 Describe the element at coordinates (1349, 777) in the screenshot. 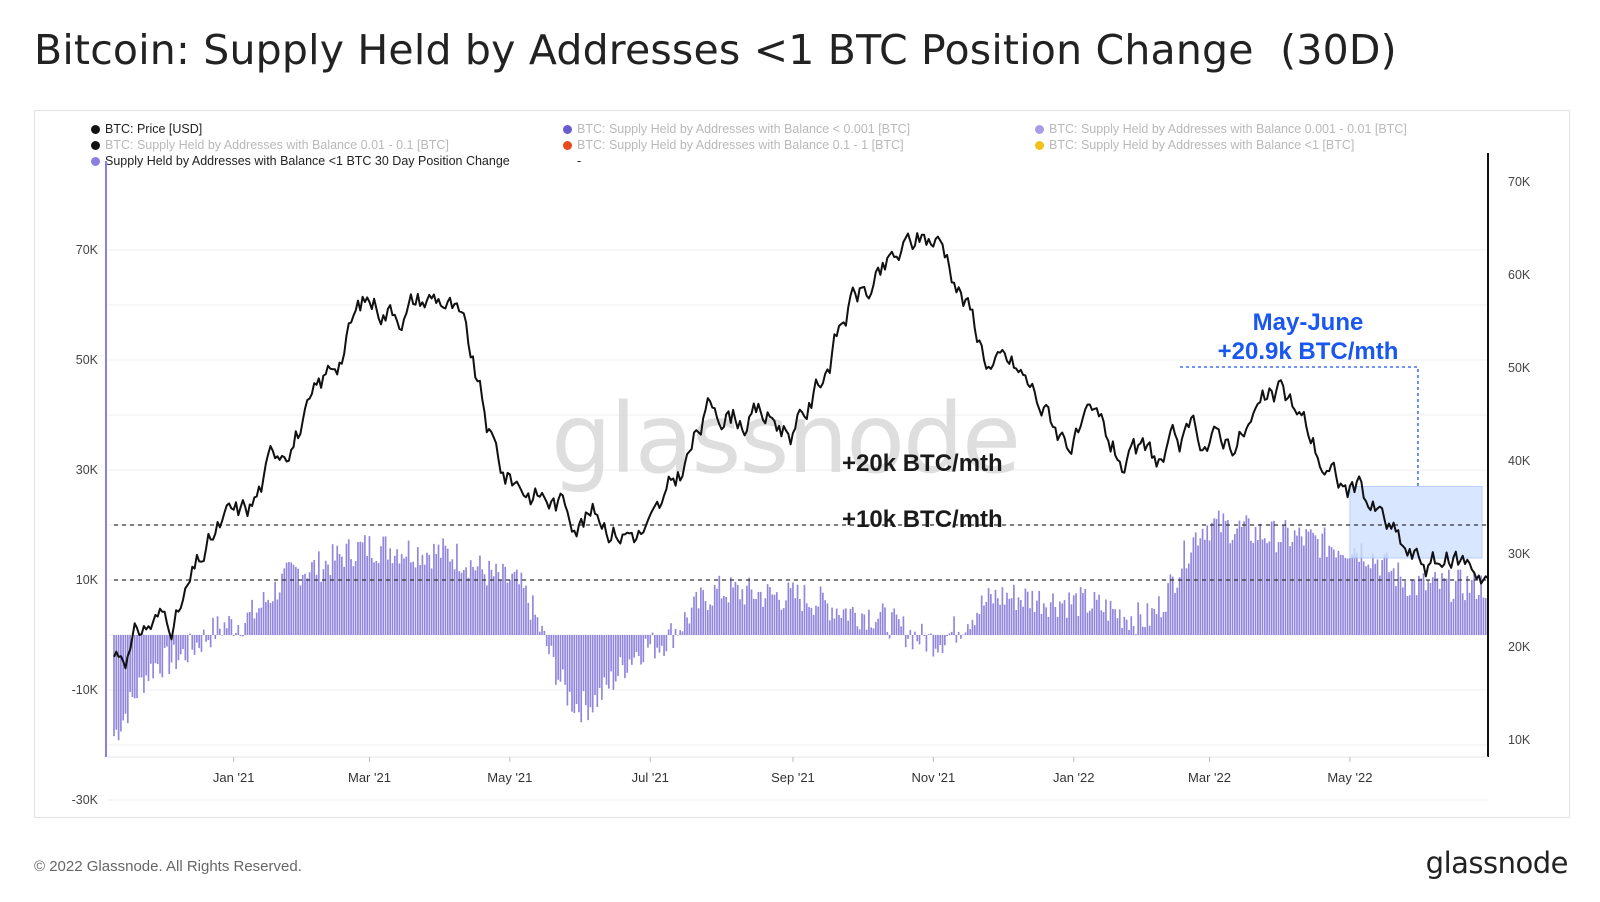

I see `x-tick-label: May '22` at that location.